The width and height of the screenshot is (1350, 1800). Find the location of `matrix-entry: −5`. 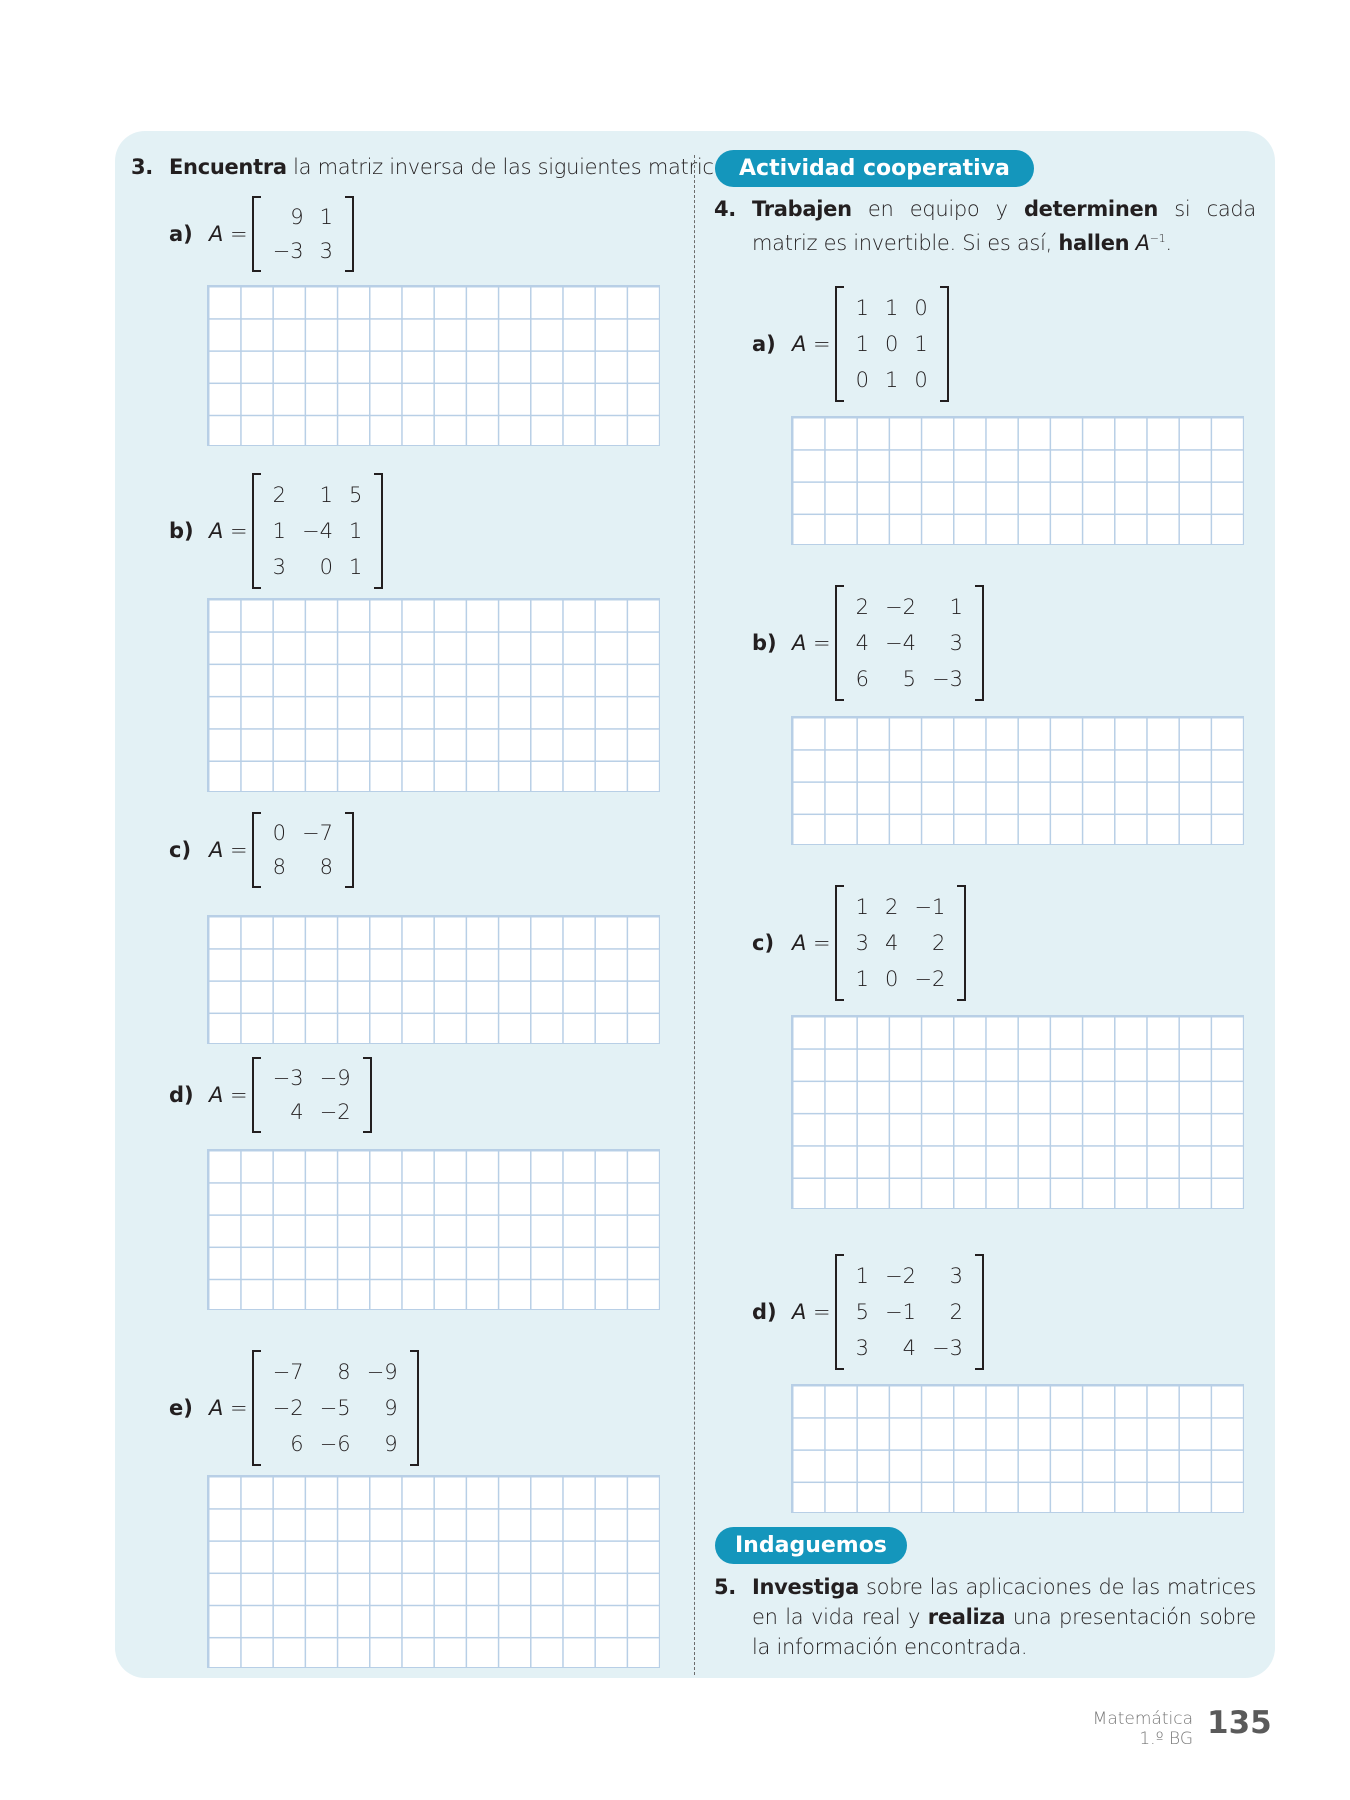

matrix-entry: −5 is located at coordinates (335, 1408).